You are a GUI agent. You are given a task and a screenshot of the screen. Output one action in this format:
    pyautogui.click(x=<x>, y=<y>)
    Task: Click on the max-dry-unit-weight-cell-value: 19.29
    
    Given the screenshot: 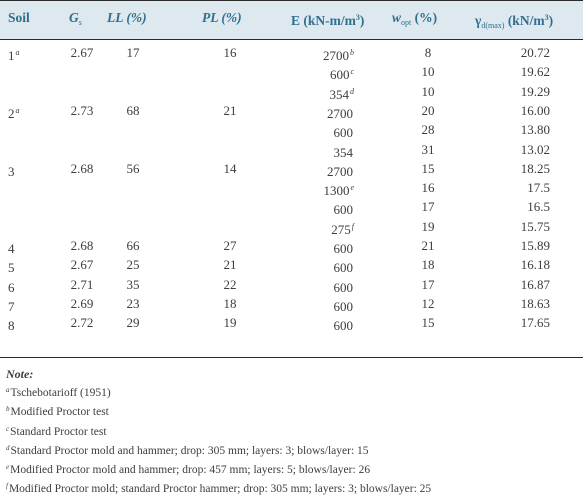 What is the action you would take?
    pyautogui.click(x=535, y=91)
    